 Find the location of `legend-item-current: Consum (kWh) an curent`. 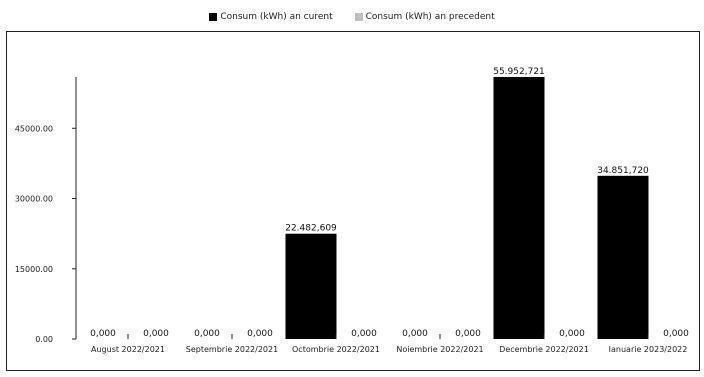

legend-item-current: Consum (kWh) an curent is located at coordinates (271, 17).